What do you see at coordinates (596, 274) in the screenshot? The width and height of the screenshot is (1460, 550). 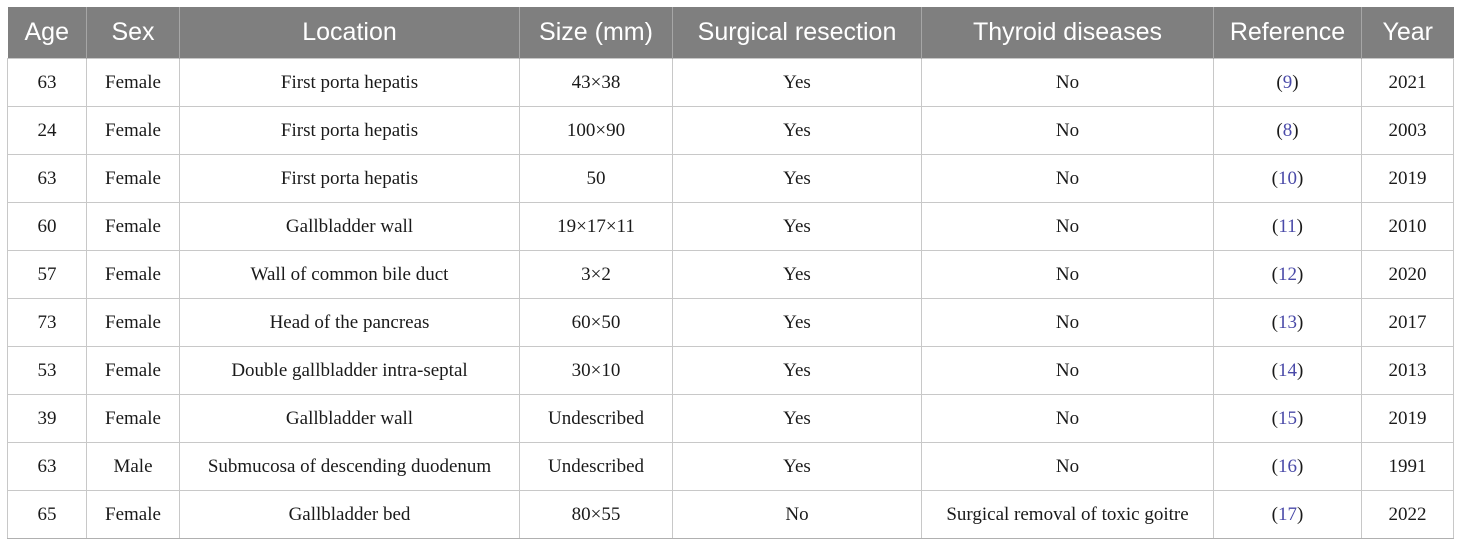 I see `cell-size: 3×2` at bounding box center [596, 274].